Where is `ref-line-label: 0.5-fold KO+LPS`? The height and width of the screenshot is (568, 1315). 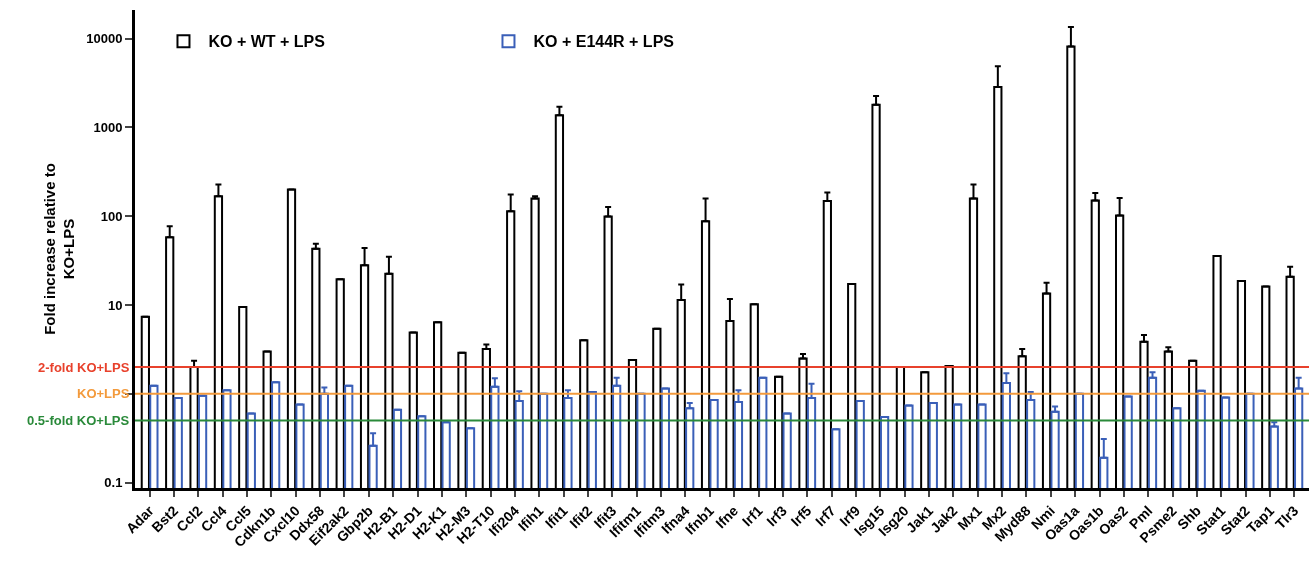
ref-line-label: 0.5-fold KO+LPS is located at coordinates (78, 420).